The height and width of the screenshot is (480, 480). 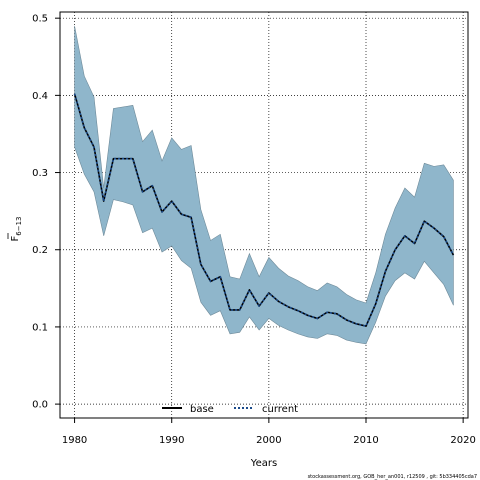 What do you see at coordinates (171, 440) in the screenshot?
I see `x-tick-label-1990: 1990` at bounding box center [171, 440].